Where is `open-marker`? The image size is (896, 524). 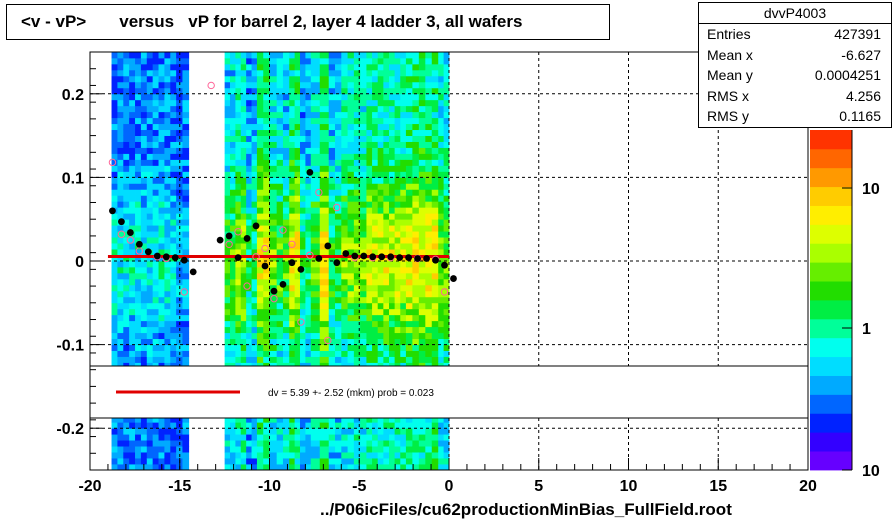
open-marker is located at coordinates (319, 192).